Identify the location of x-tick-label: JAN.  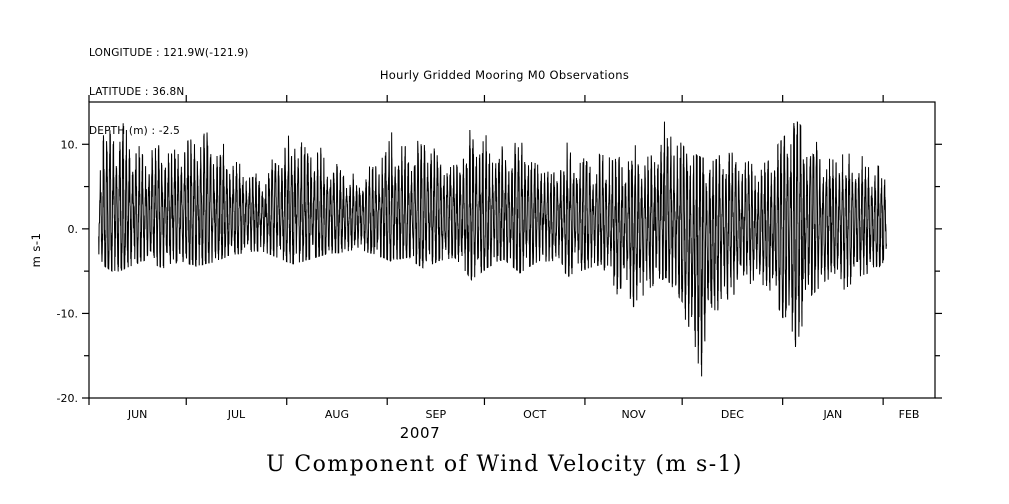
(832, 414).